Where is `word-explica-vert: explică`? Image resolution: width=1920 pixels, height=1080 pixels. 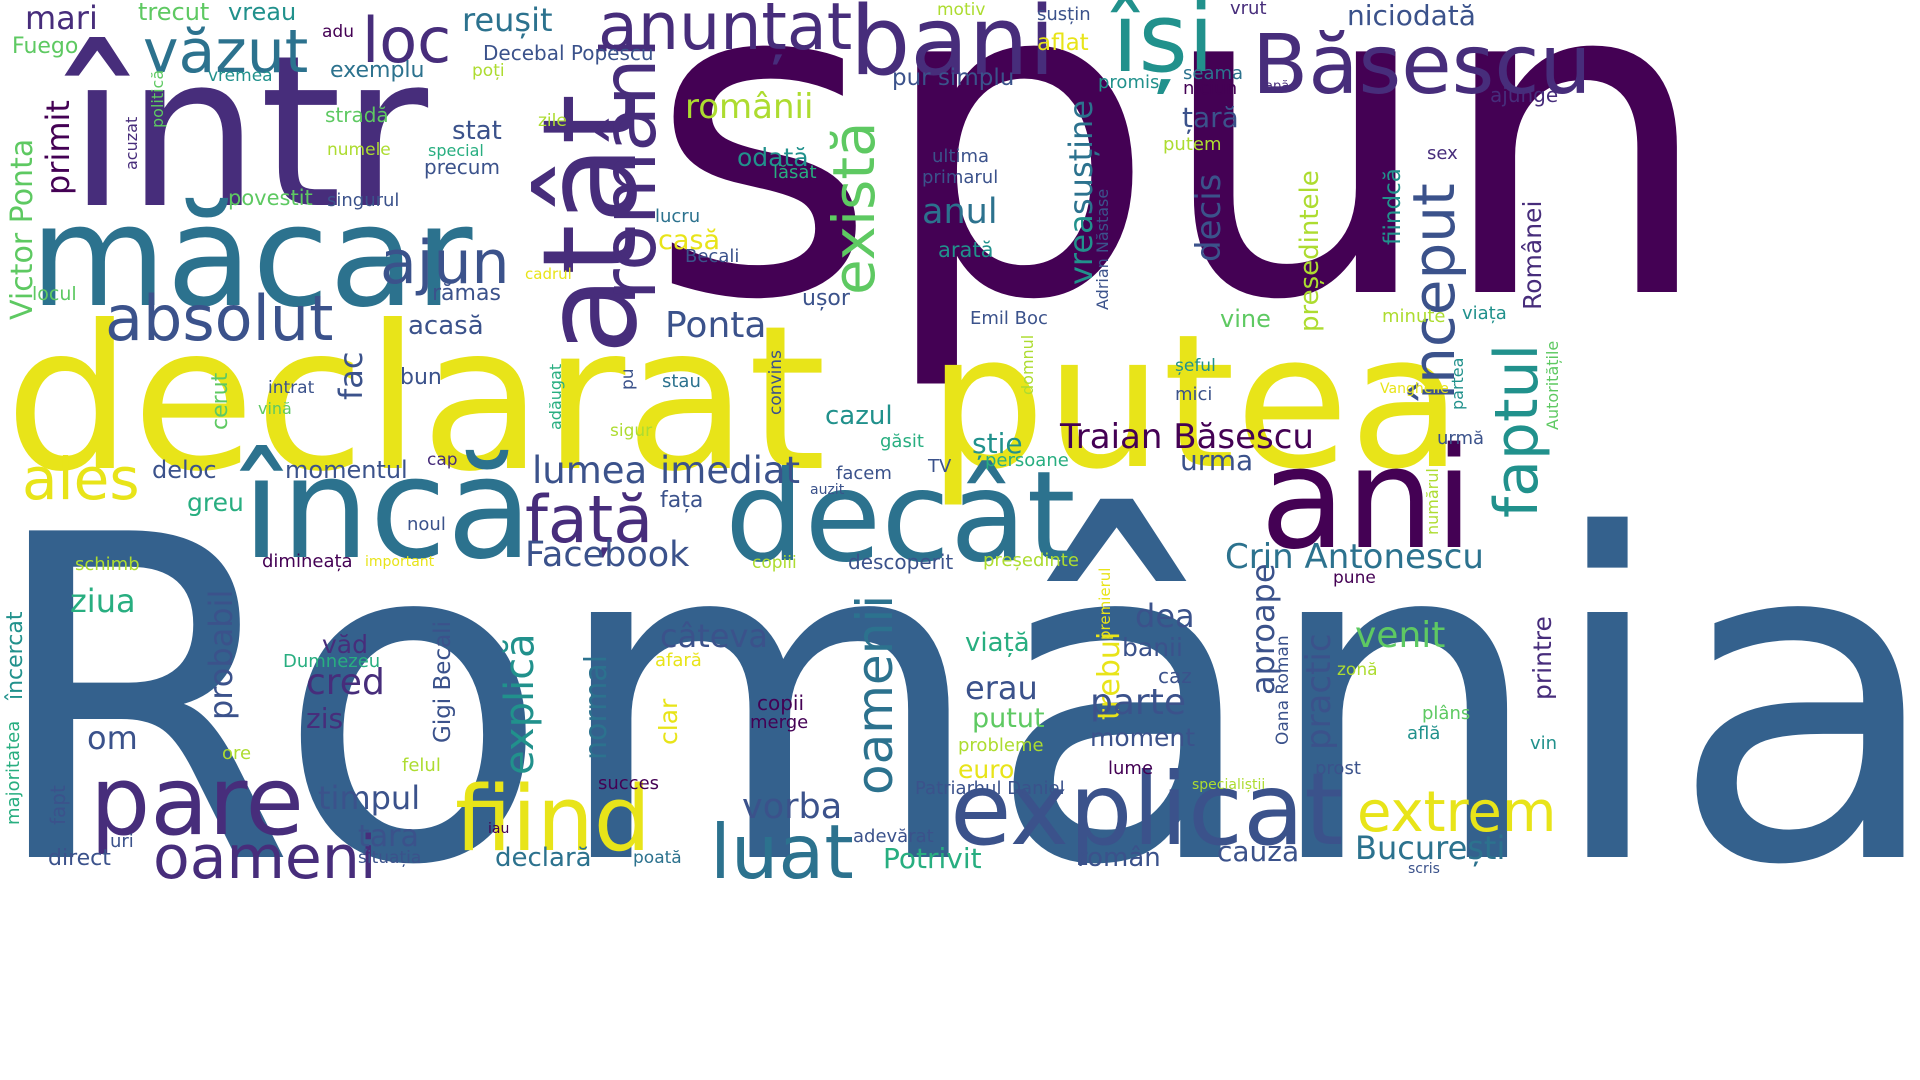 word-explica-vert: explică is located at coordinates (520, 704).